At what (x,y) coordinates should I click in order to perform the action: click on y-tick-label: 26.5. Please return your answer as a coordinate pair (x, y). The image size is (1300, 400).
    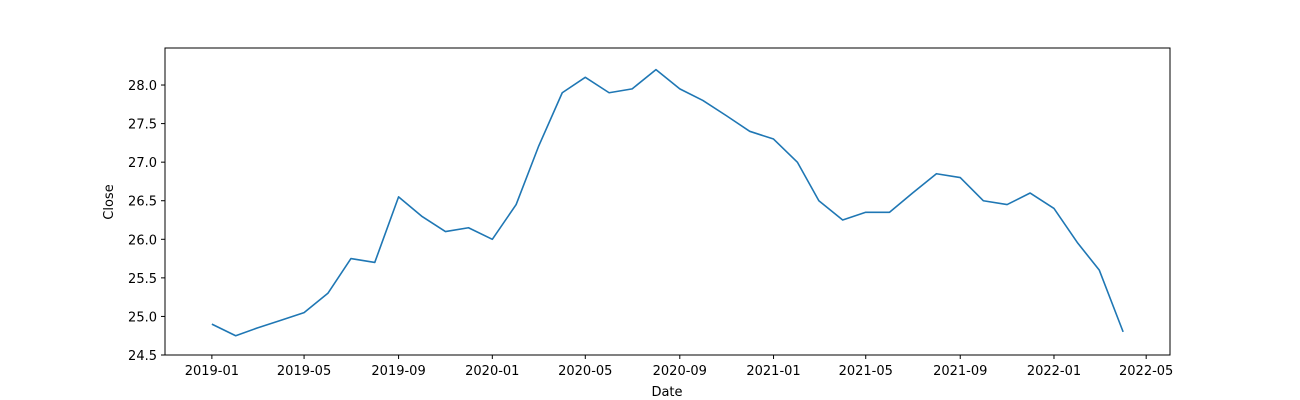
    Looking at the image, I should click on (142, 202).